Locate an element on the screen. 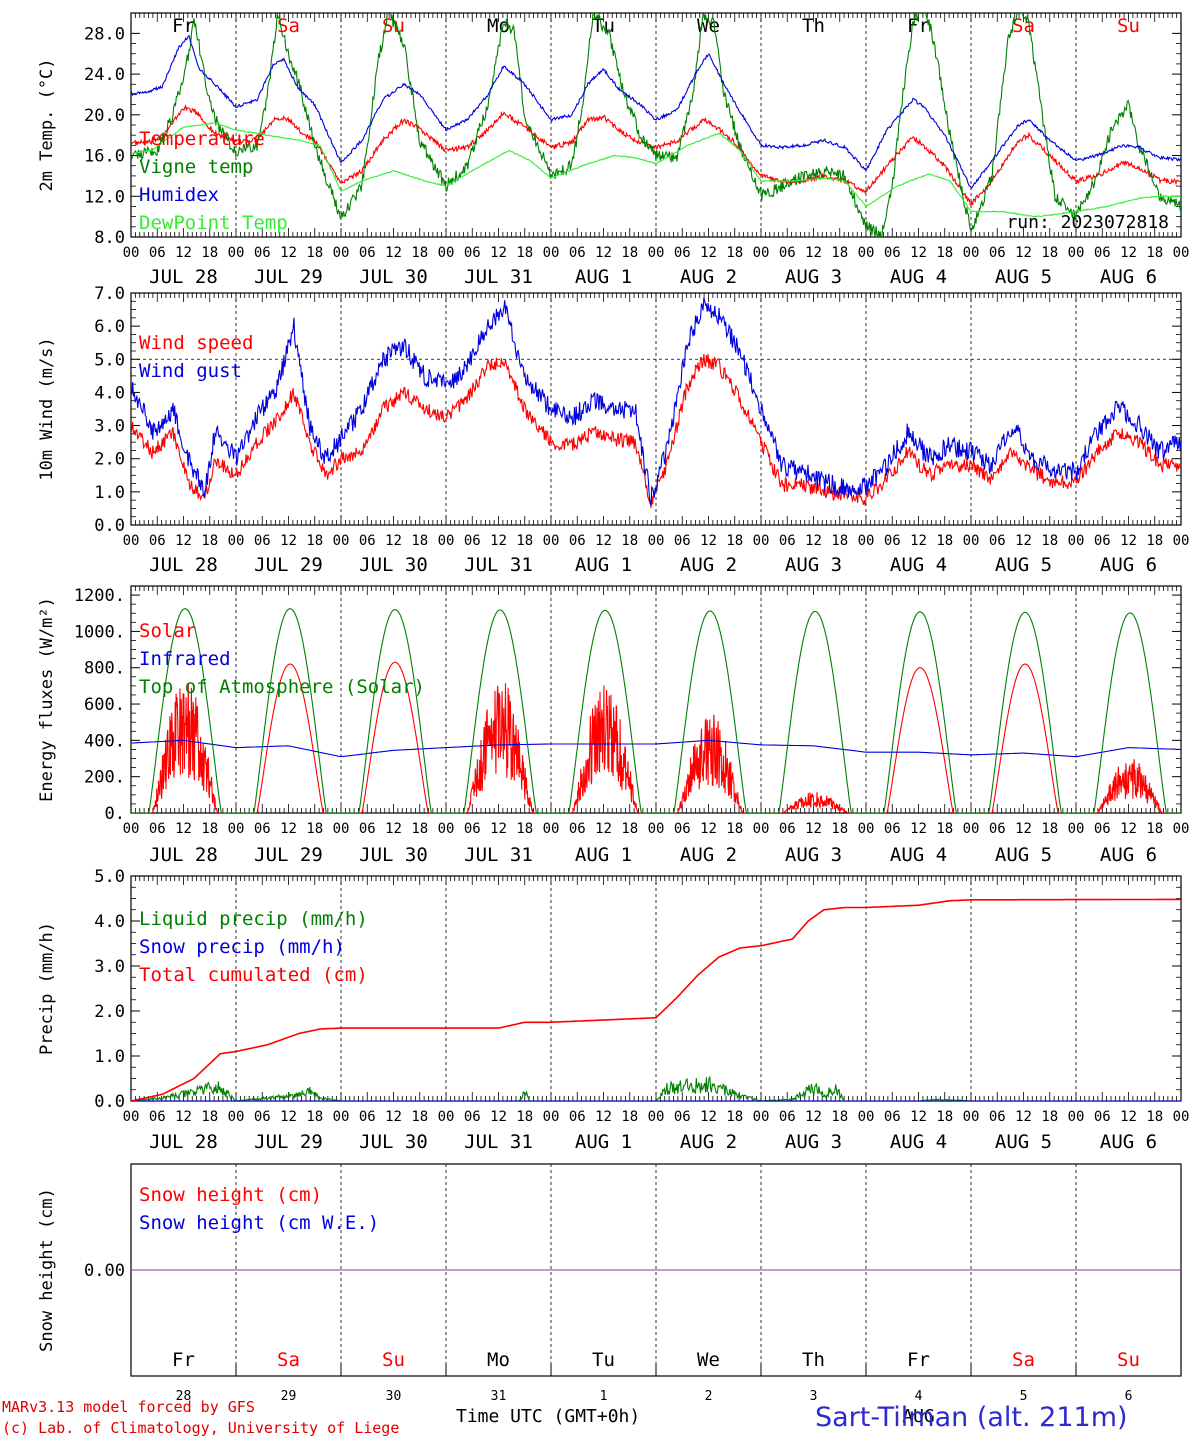 This screenshot has width=1194, height=1440. legend-entry: Vigne temp is located at coordinates (196, 167).